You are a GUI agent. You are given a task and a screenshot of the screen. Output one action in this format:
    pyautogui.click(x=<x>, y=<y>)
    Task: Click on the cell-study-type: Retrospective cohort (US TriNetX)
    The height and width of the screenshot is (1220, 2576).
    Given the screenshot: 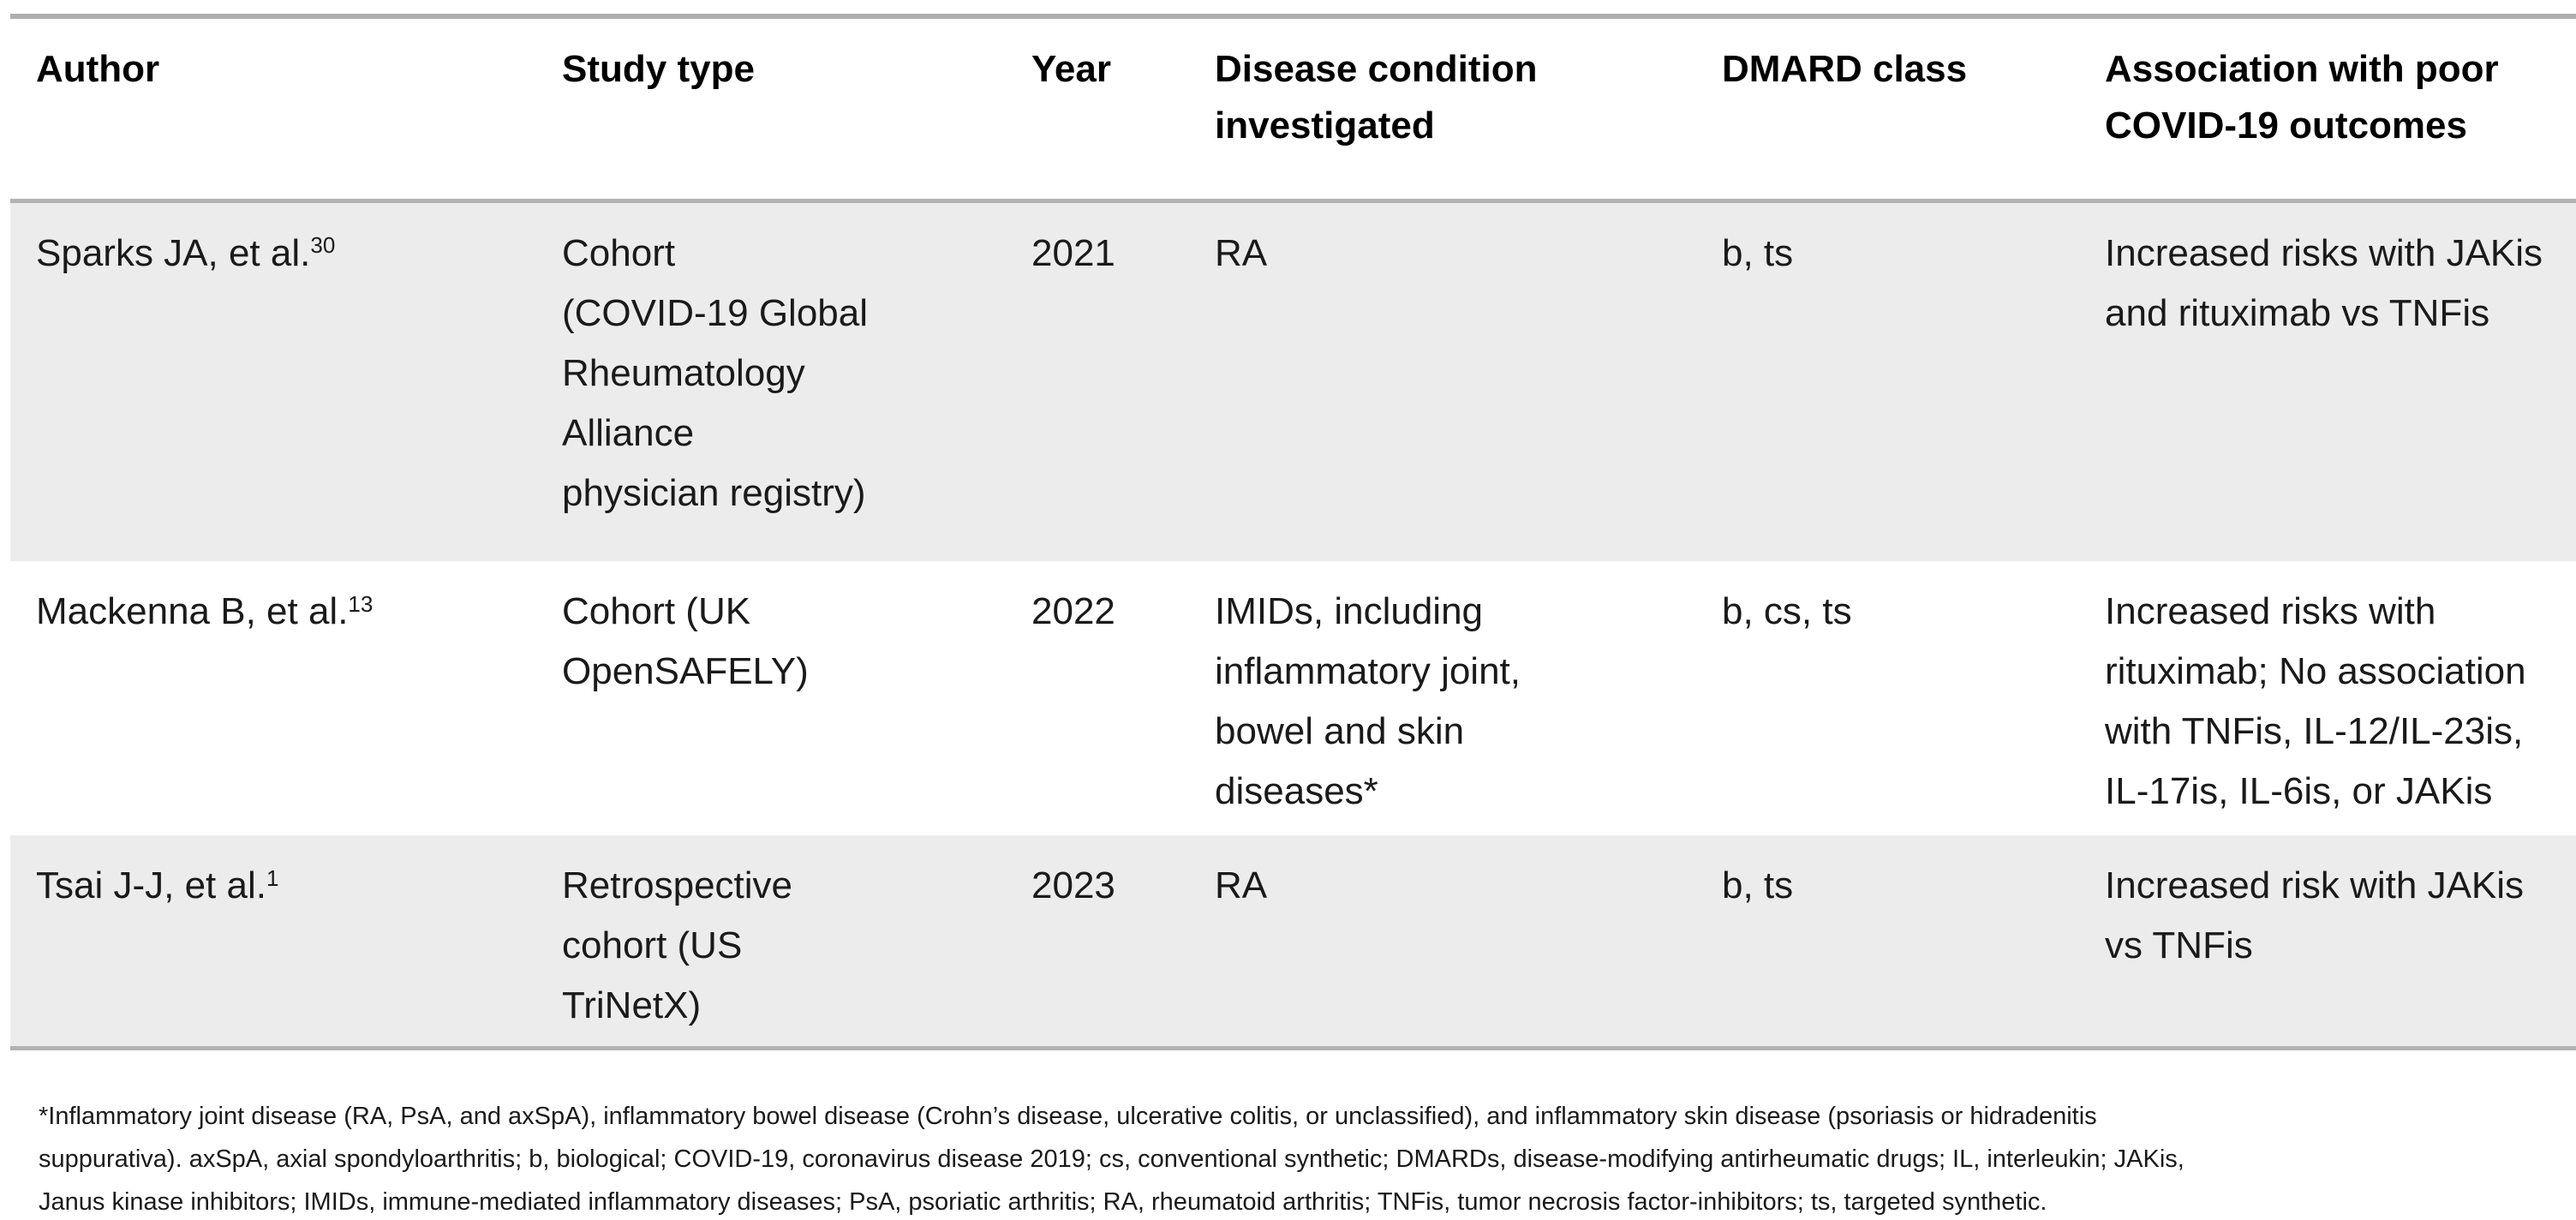 What is the action you would take?
    pyautogui.click(x=678, y=945)
    